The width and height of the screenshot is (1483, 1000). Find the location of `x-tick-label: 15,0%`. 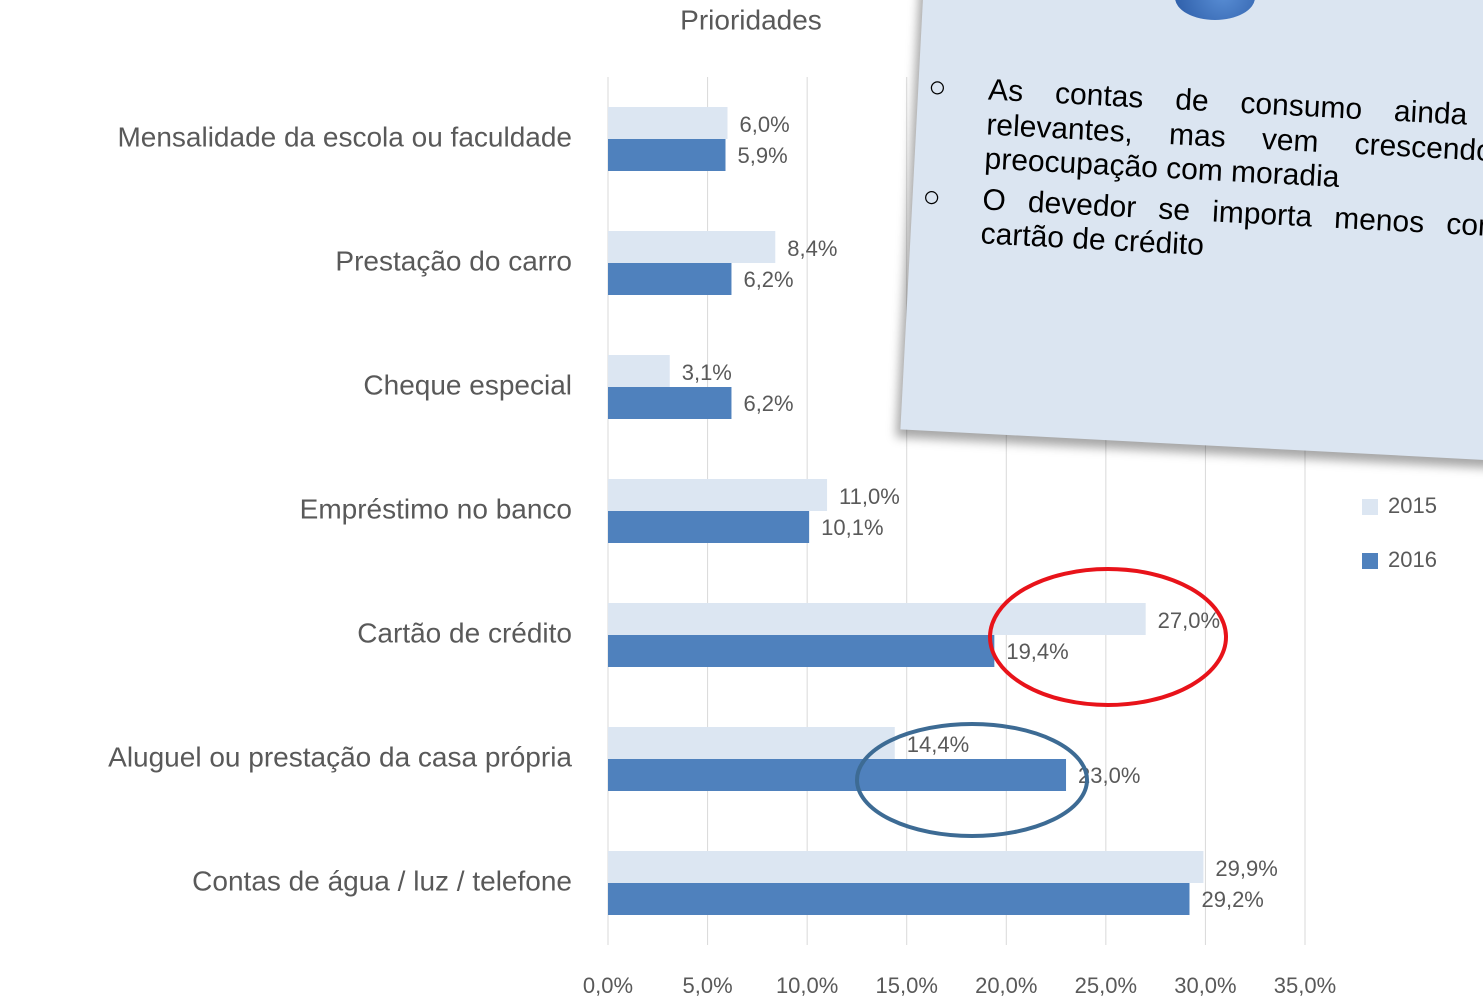

x-tick-label: 15,0% is located at coordinates (907, 985).